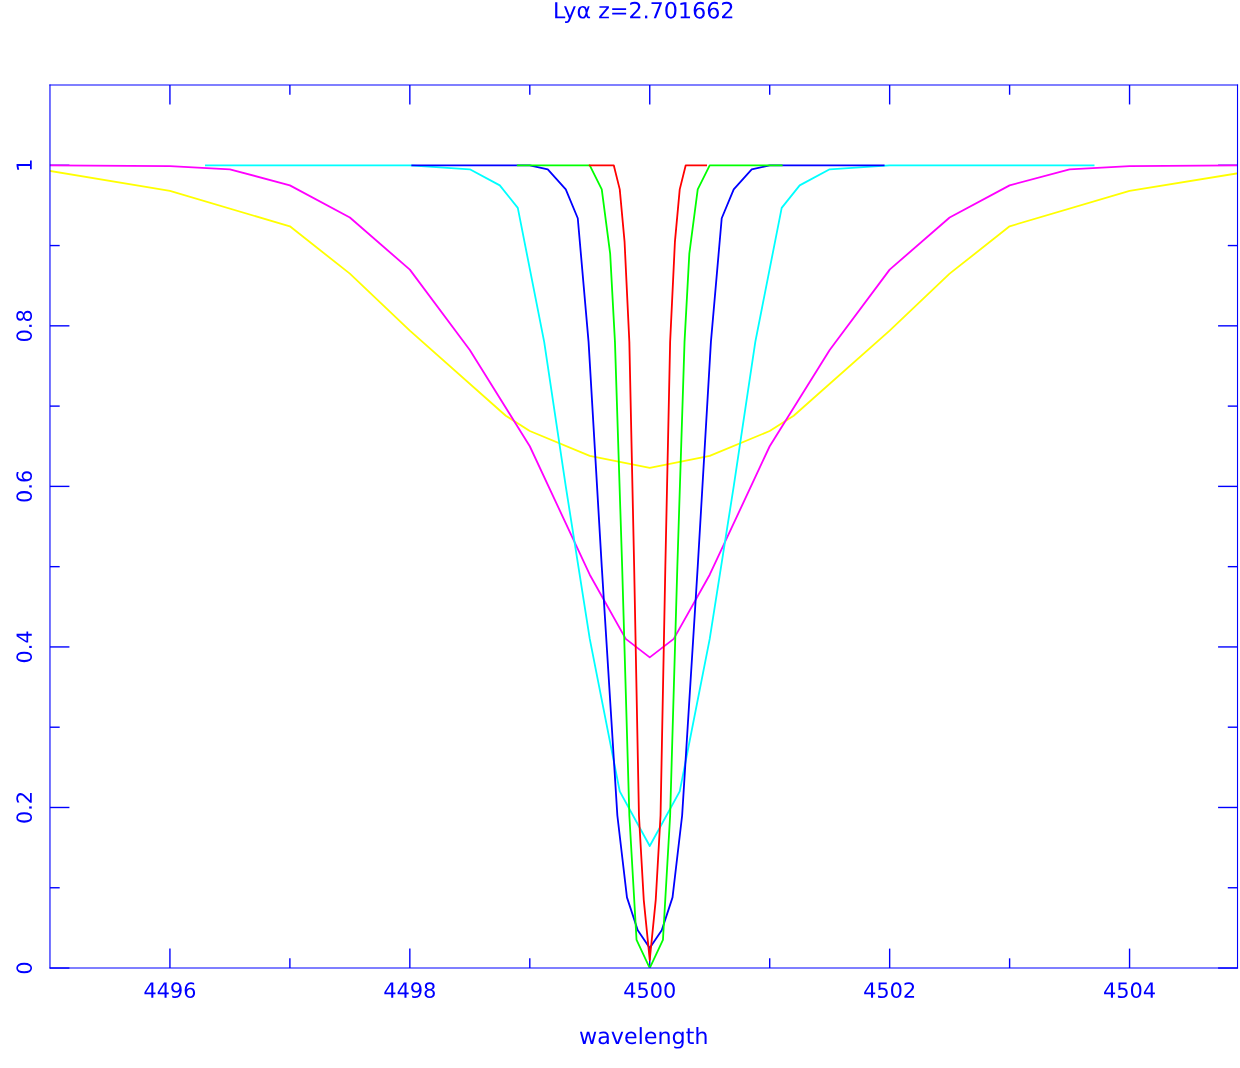 This screenshot has width=1240, height=1068. What do you see at coordinates (24, 808) in the screenshot?
I see `y-tick-label: 0.2` at bounding box center [24, 808].